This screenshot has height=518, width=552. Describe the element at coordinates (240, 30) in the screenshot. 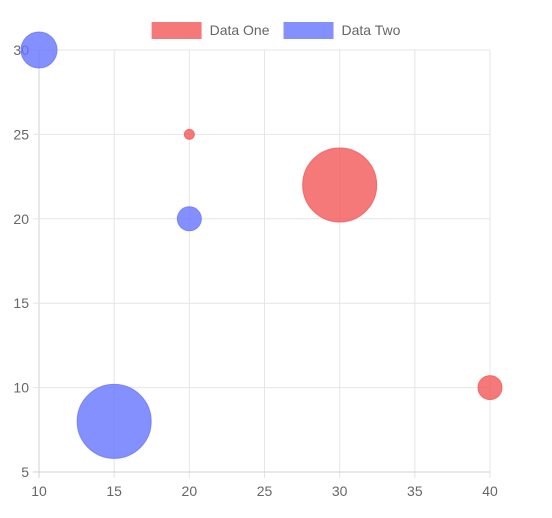

I see `legend-label: Data One` at that location.